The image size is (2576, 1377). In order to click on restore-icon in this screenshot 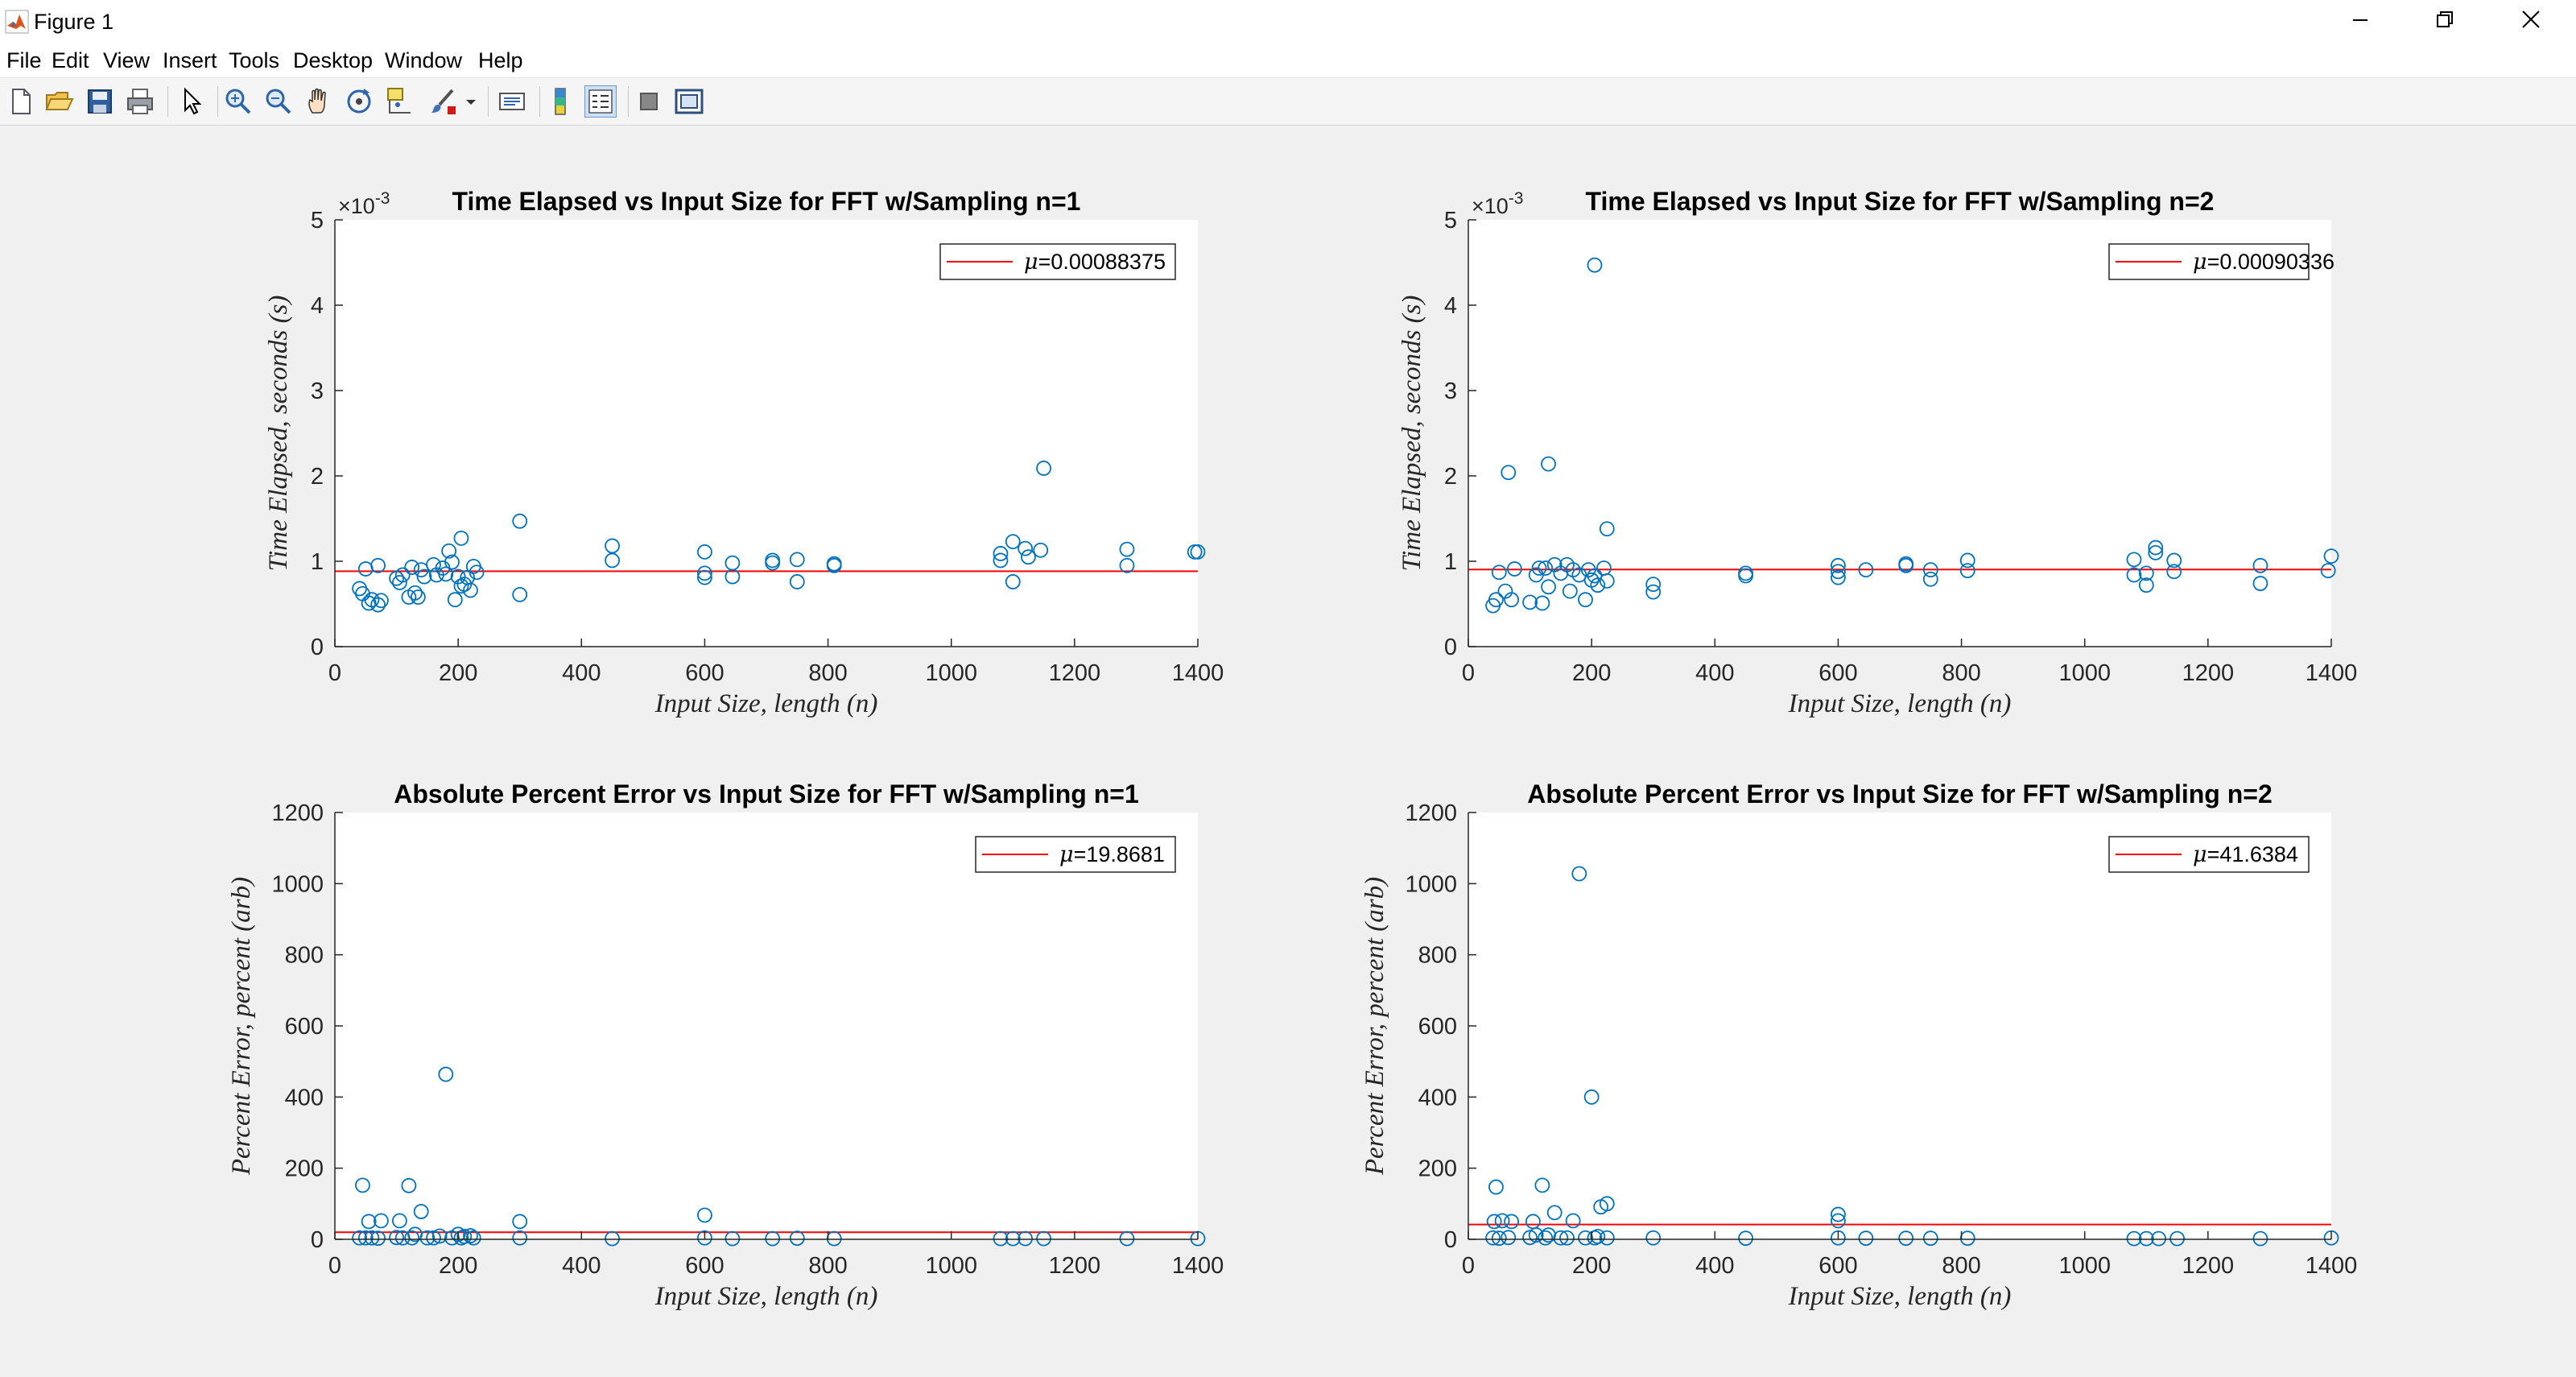, I will do `click(2444, 20)`.